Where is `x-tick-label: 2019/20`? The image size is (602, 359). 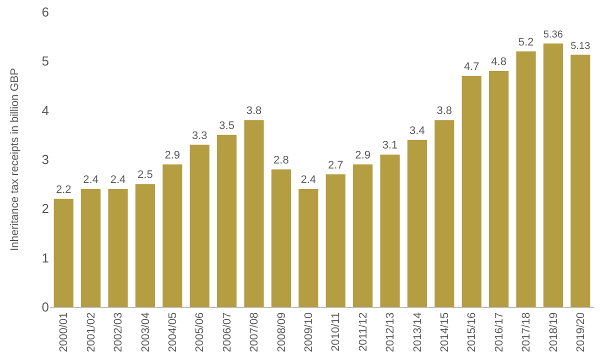 x-tick-label: 2019/20 is located at coordinates (580, 332).